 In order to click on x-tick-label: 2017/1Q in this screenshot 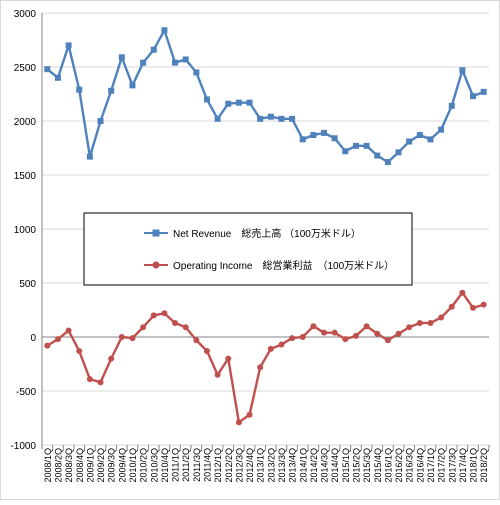, I will do `click(431, 465)`.